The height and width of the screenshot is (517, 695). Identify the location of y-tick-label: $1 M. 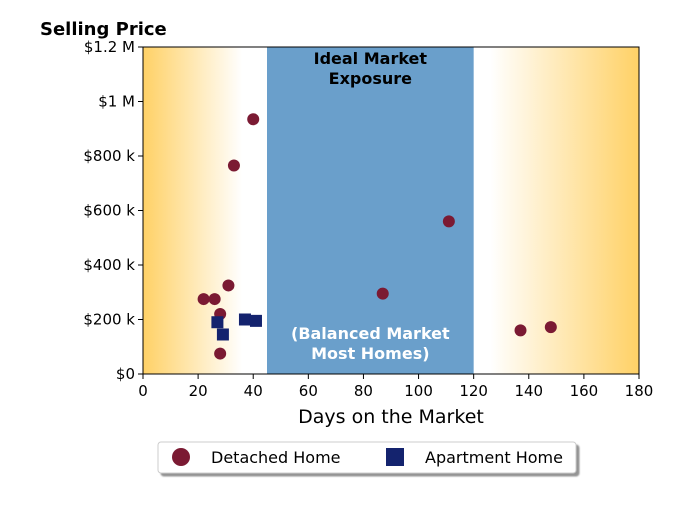
(116, 102).